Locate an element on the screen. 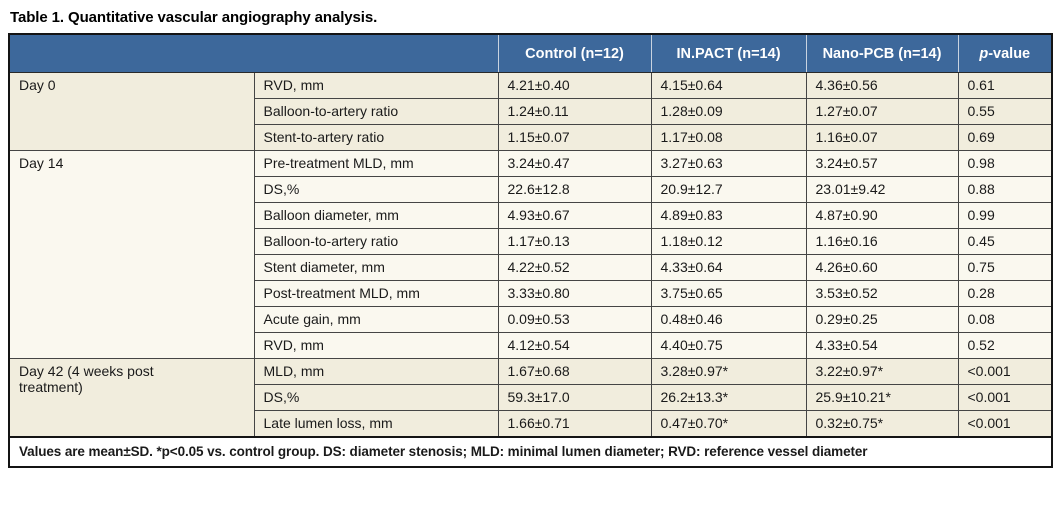  value-cell-inpact: 4.89±0.83 is located at coordinates (728, 215).